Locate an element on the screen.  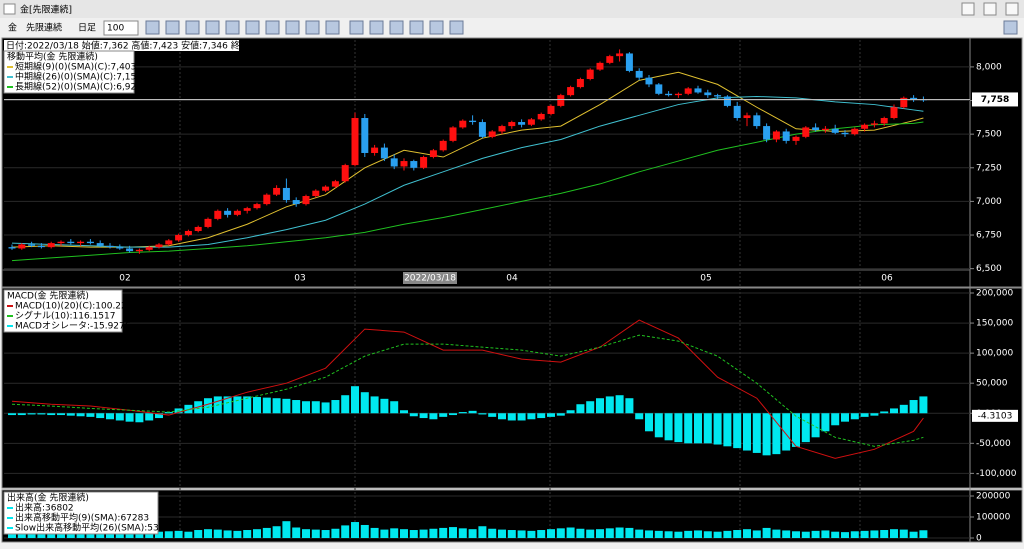
legend-text: MACD(10)(20)(C):100.2241 is located at coordinates (76, 307).